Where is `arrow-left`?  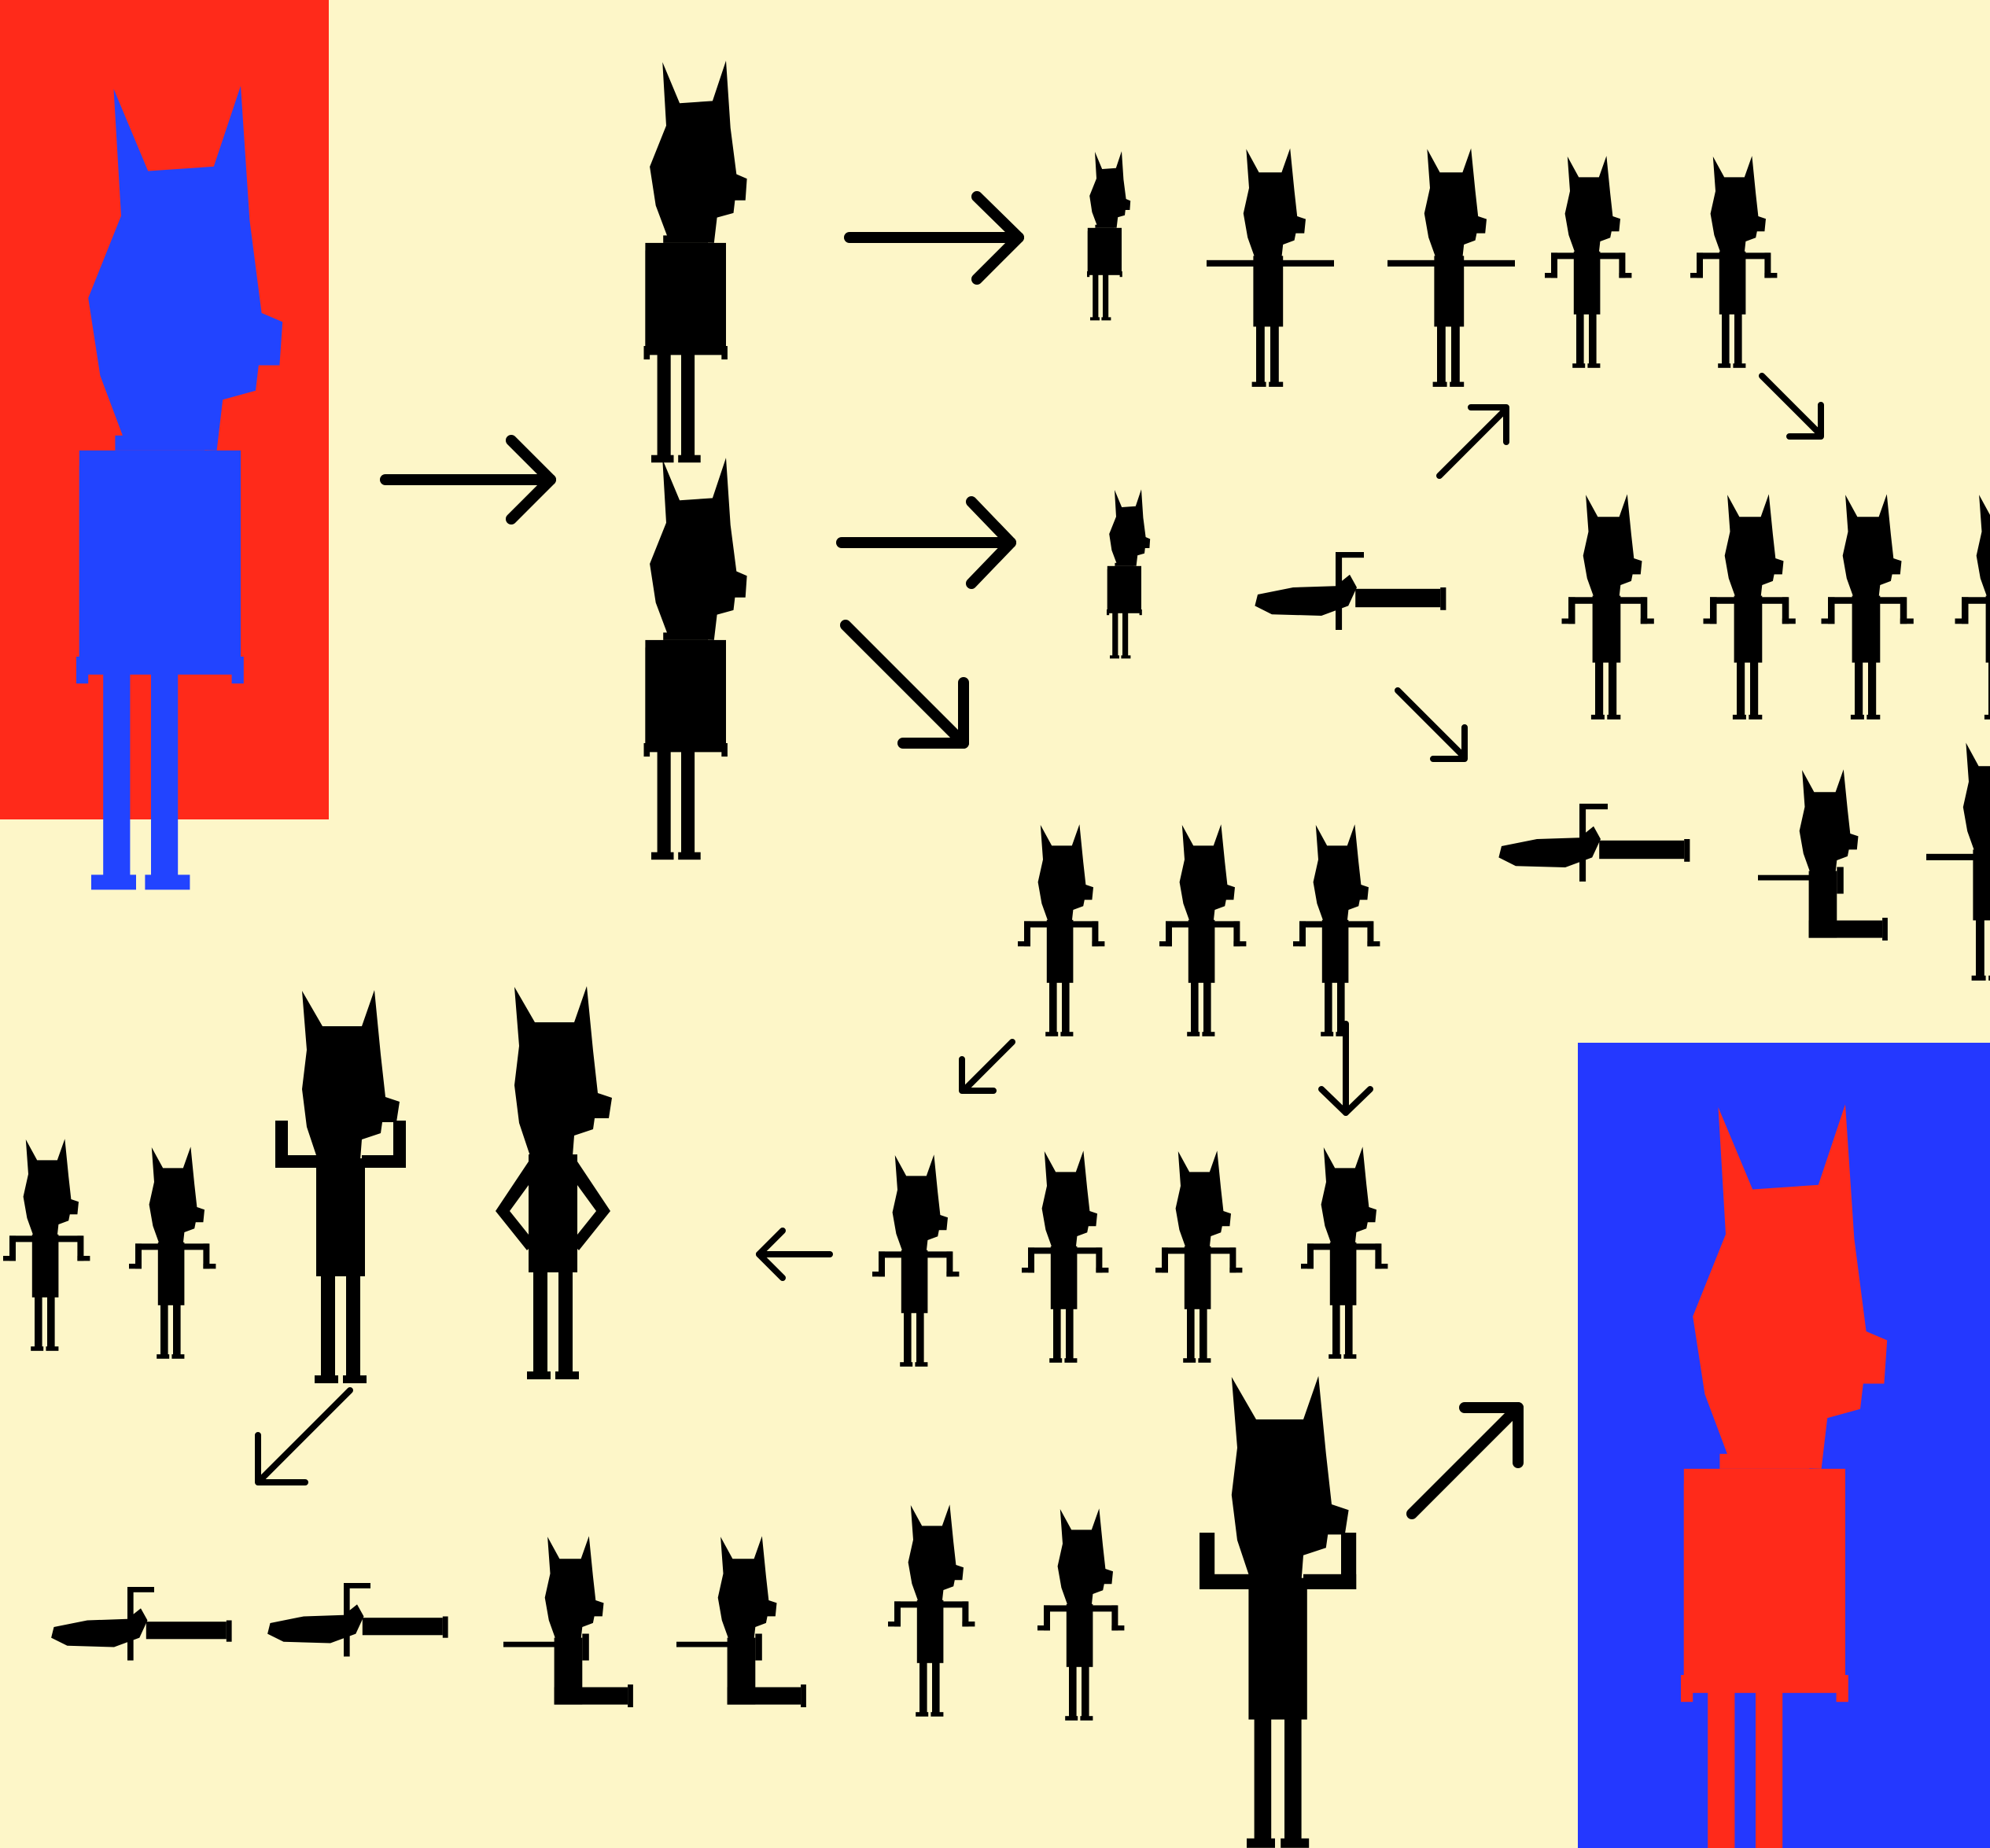
arrow-left is located at coordinates (794, 1254).